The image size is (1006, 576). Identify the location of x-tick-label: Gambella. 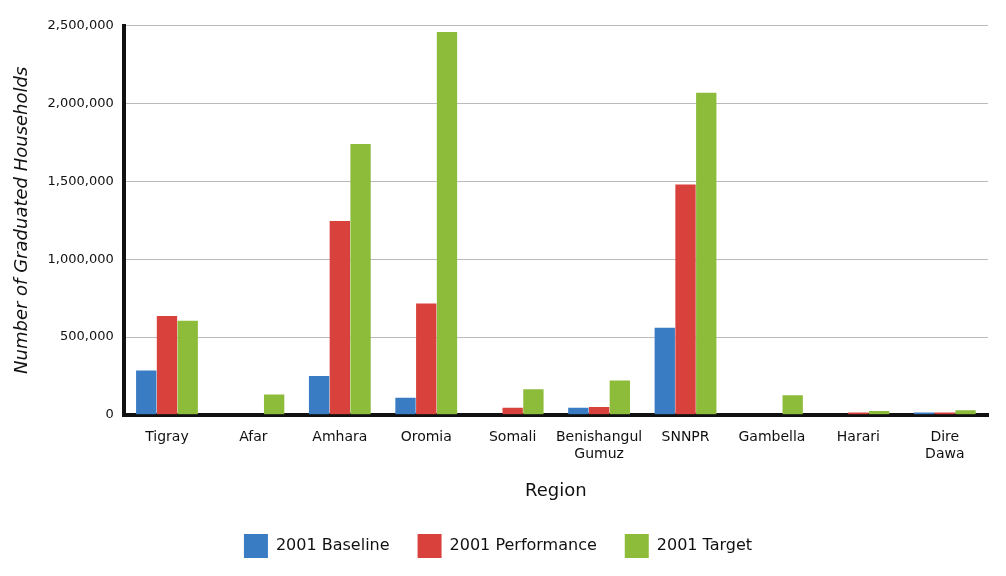
(772, 435).